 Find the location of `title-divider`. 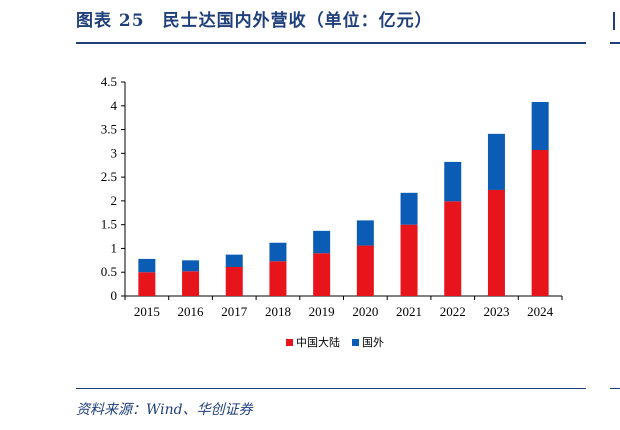

title-divider is located at coordinates (331, 43).